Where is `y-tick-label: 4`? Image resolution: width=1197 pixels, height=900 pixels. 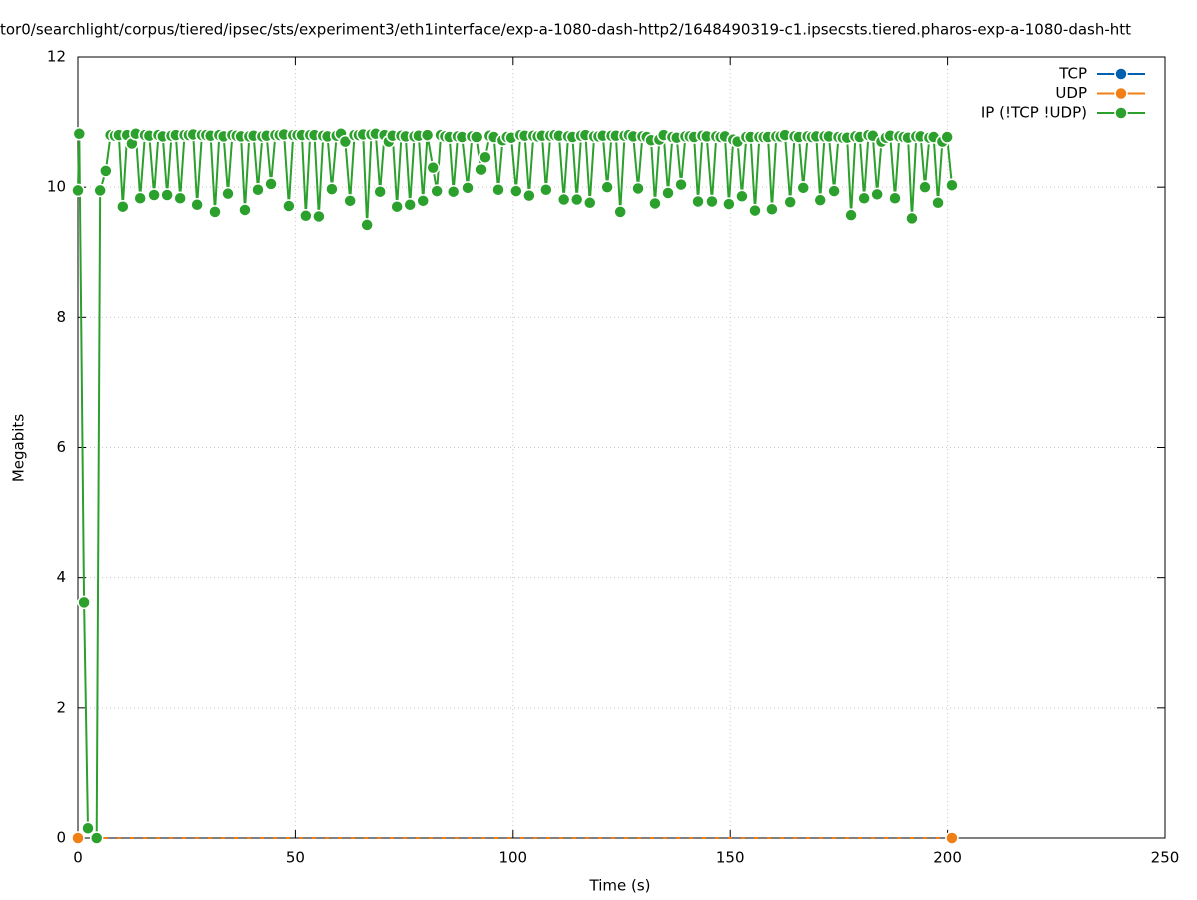 y-tick-label: 4 is located at coordinates (61, 577).